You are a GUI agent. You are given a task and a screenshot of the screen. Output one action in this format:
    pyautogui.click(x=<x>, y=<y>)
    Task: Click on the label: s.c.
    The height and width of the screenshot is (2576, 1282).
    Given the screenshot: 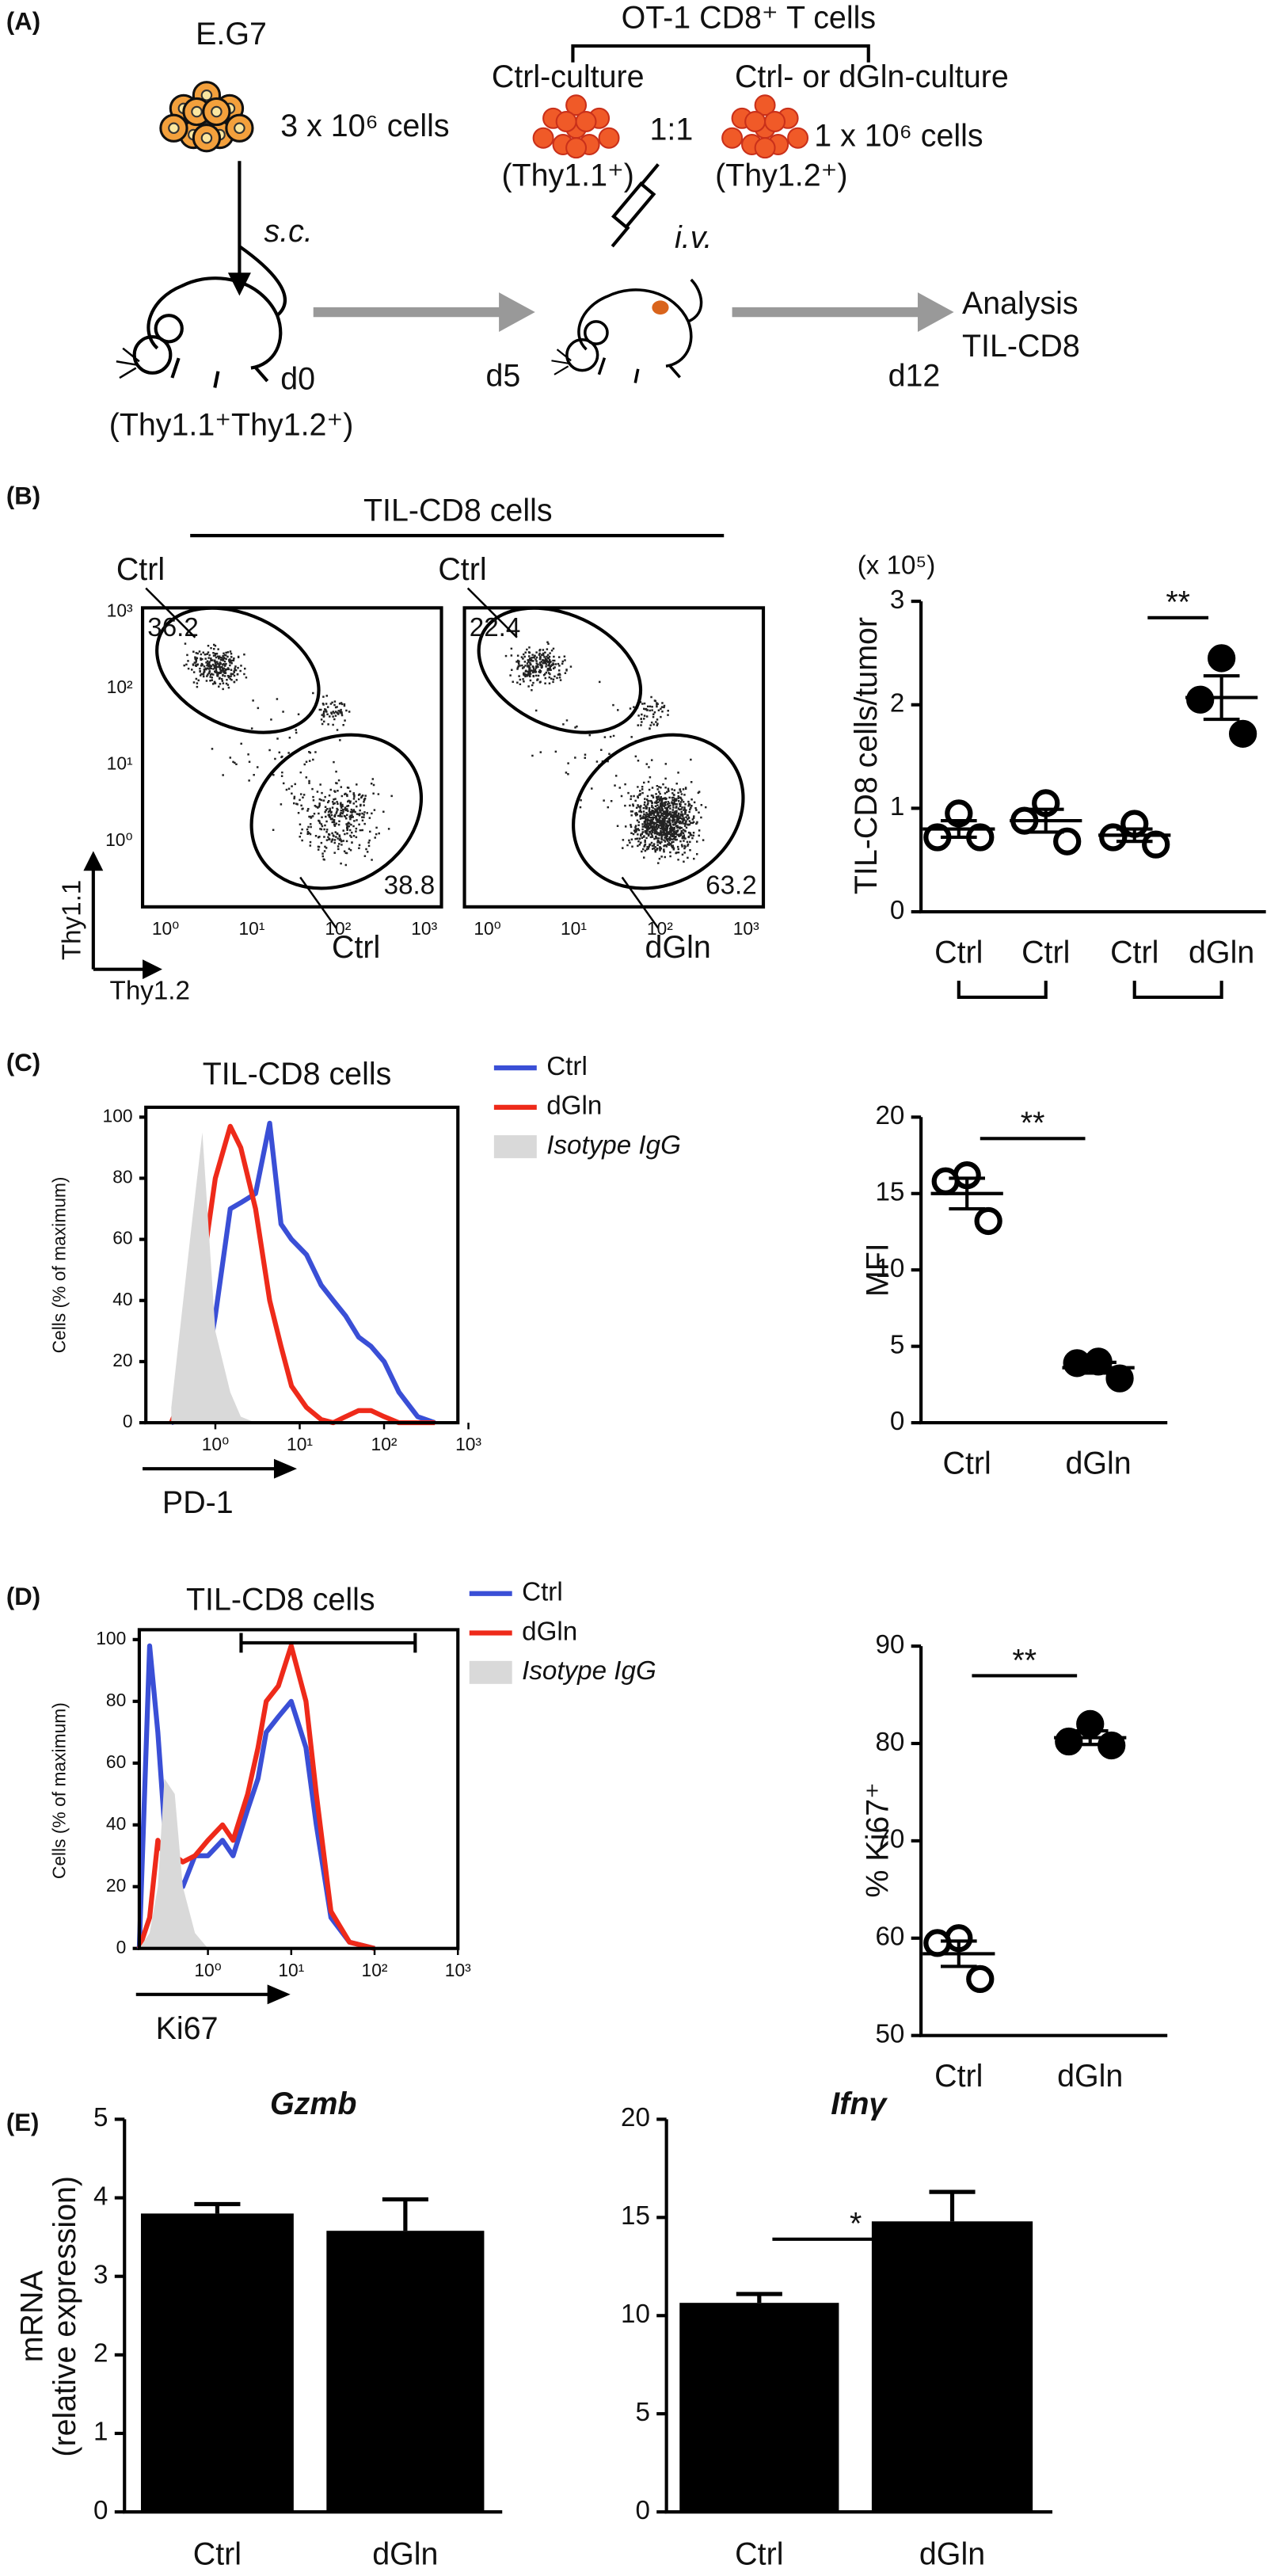 What is the action you would take?
    pyautogui.click(x=288, y=232)
    